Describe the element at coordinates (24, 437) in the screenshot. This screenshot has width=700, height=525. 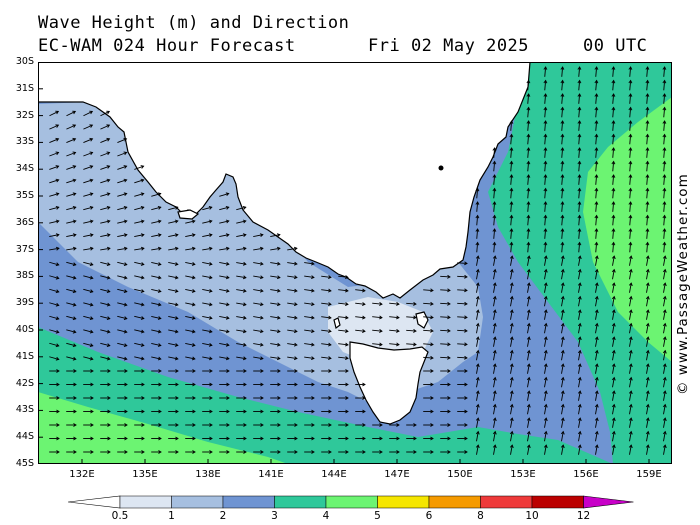
I see `latitude-label: 44S` at that location.